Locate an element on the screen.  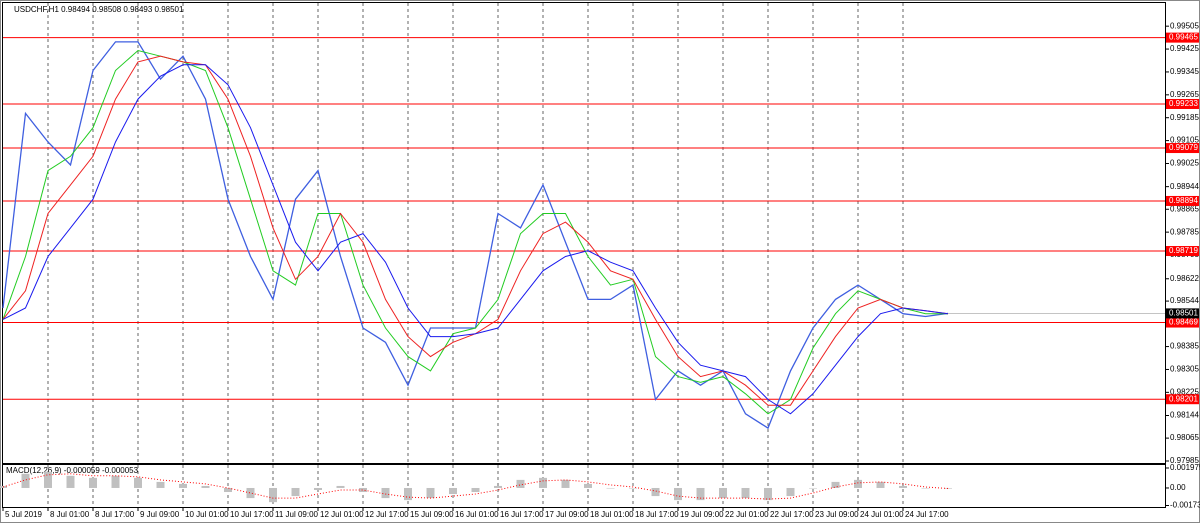
y-tick-label: 0.98622 is located at coordinates (1184, 278).